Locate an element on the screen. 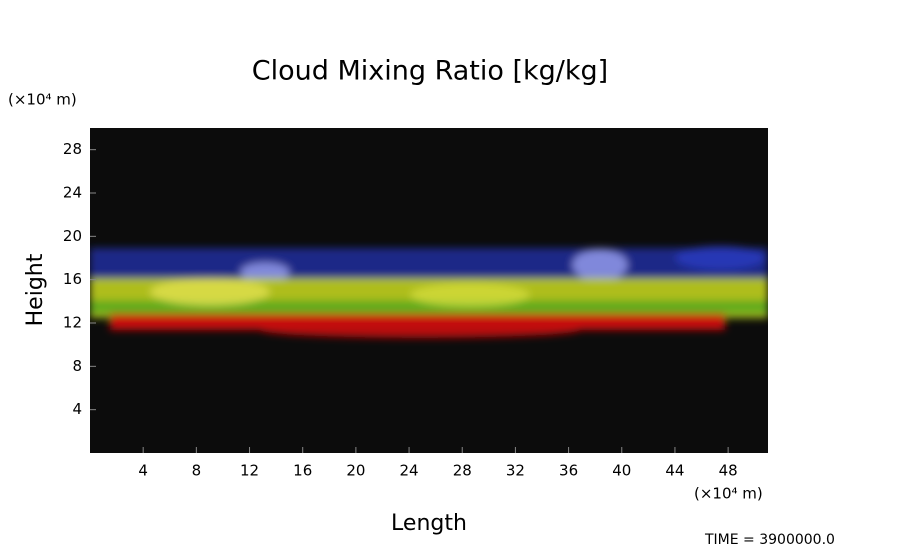 This screenshot has height=544, width=904. y-unit: (×10⁴ m) is located at coordinates (42, 100).